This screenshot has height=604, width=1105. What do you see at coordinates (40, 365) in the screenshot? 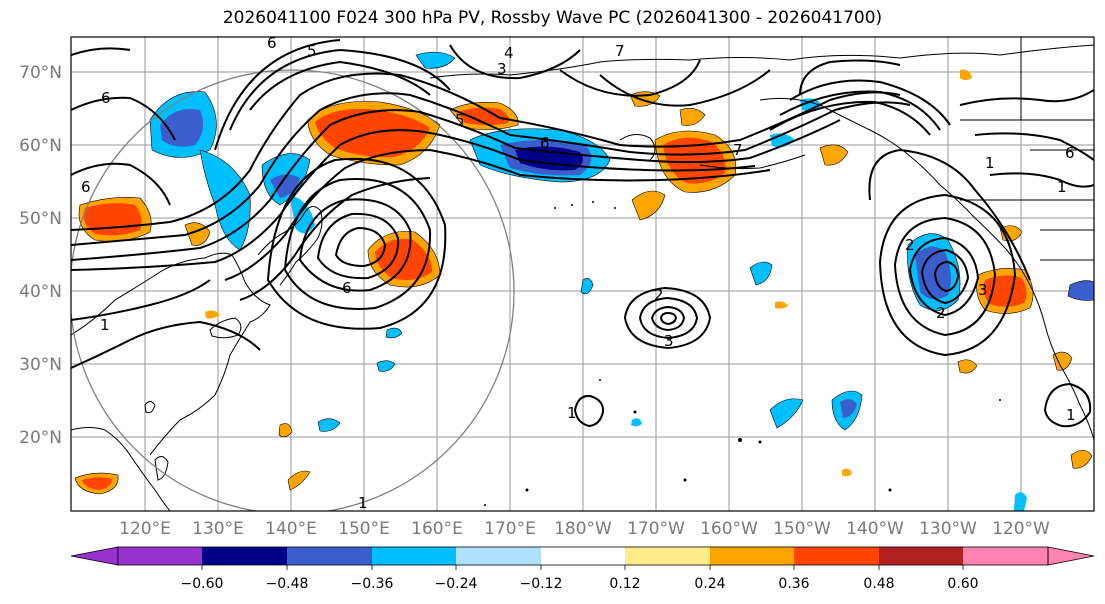
I see `lat-label: 30°N` at bounding box center [40, 365].